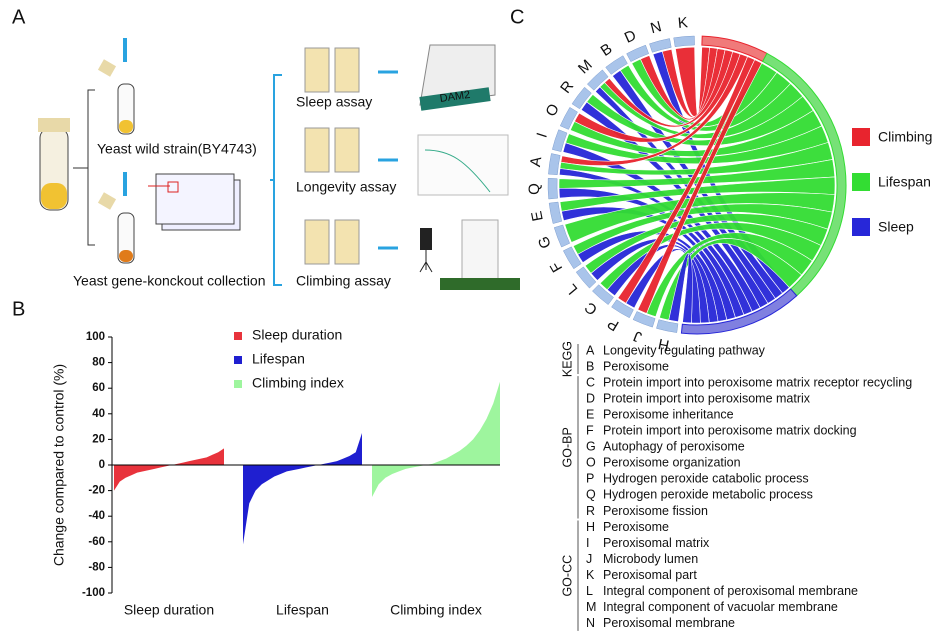 The width and height of the screenshot is (936, 634). Describe the element at coordinates (18, 309) in the screenshot. I see `panel-label: B` at that location.